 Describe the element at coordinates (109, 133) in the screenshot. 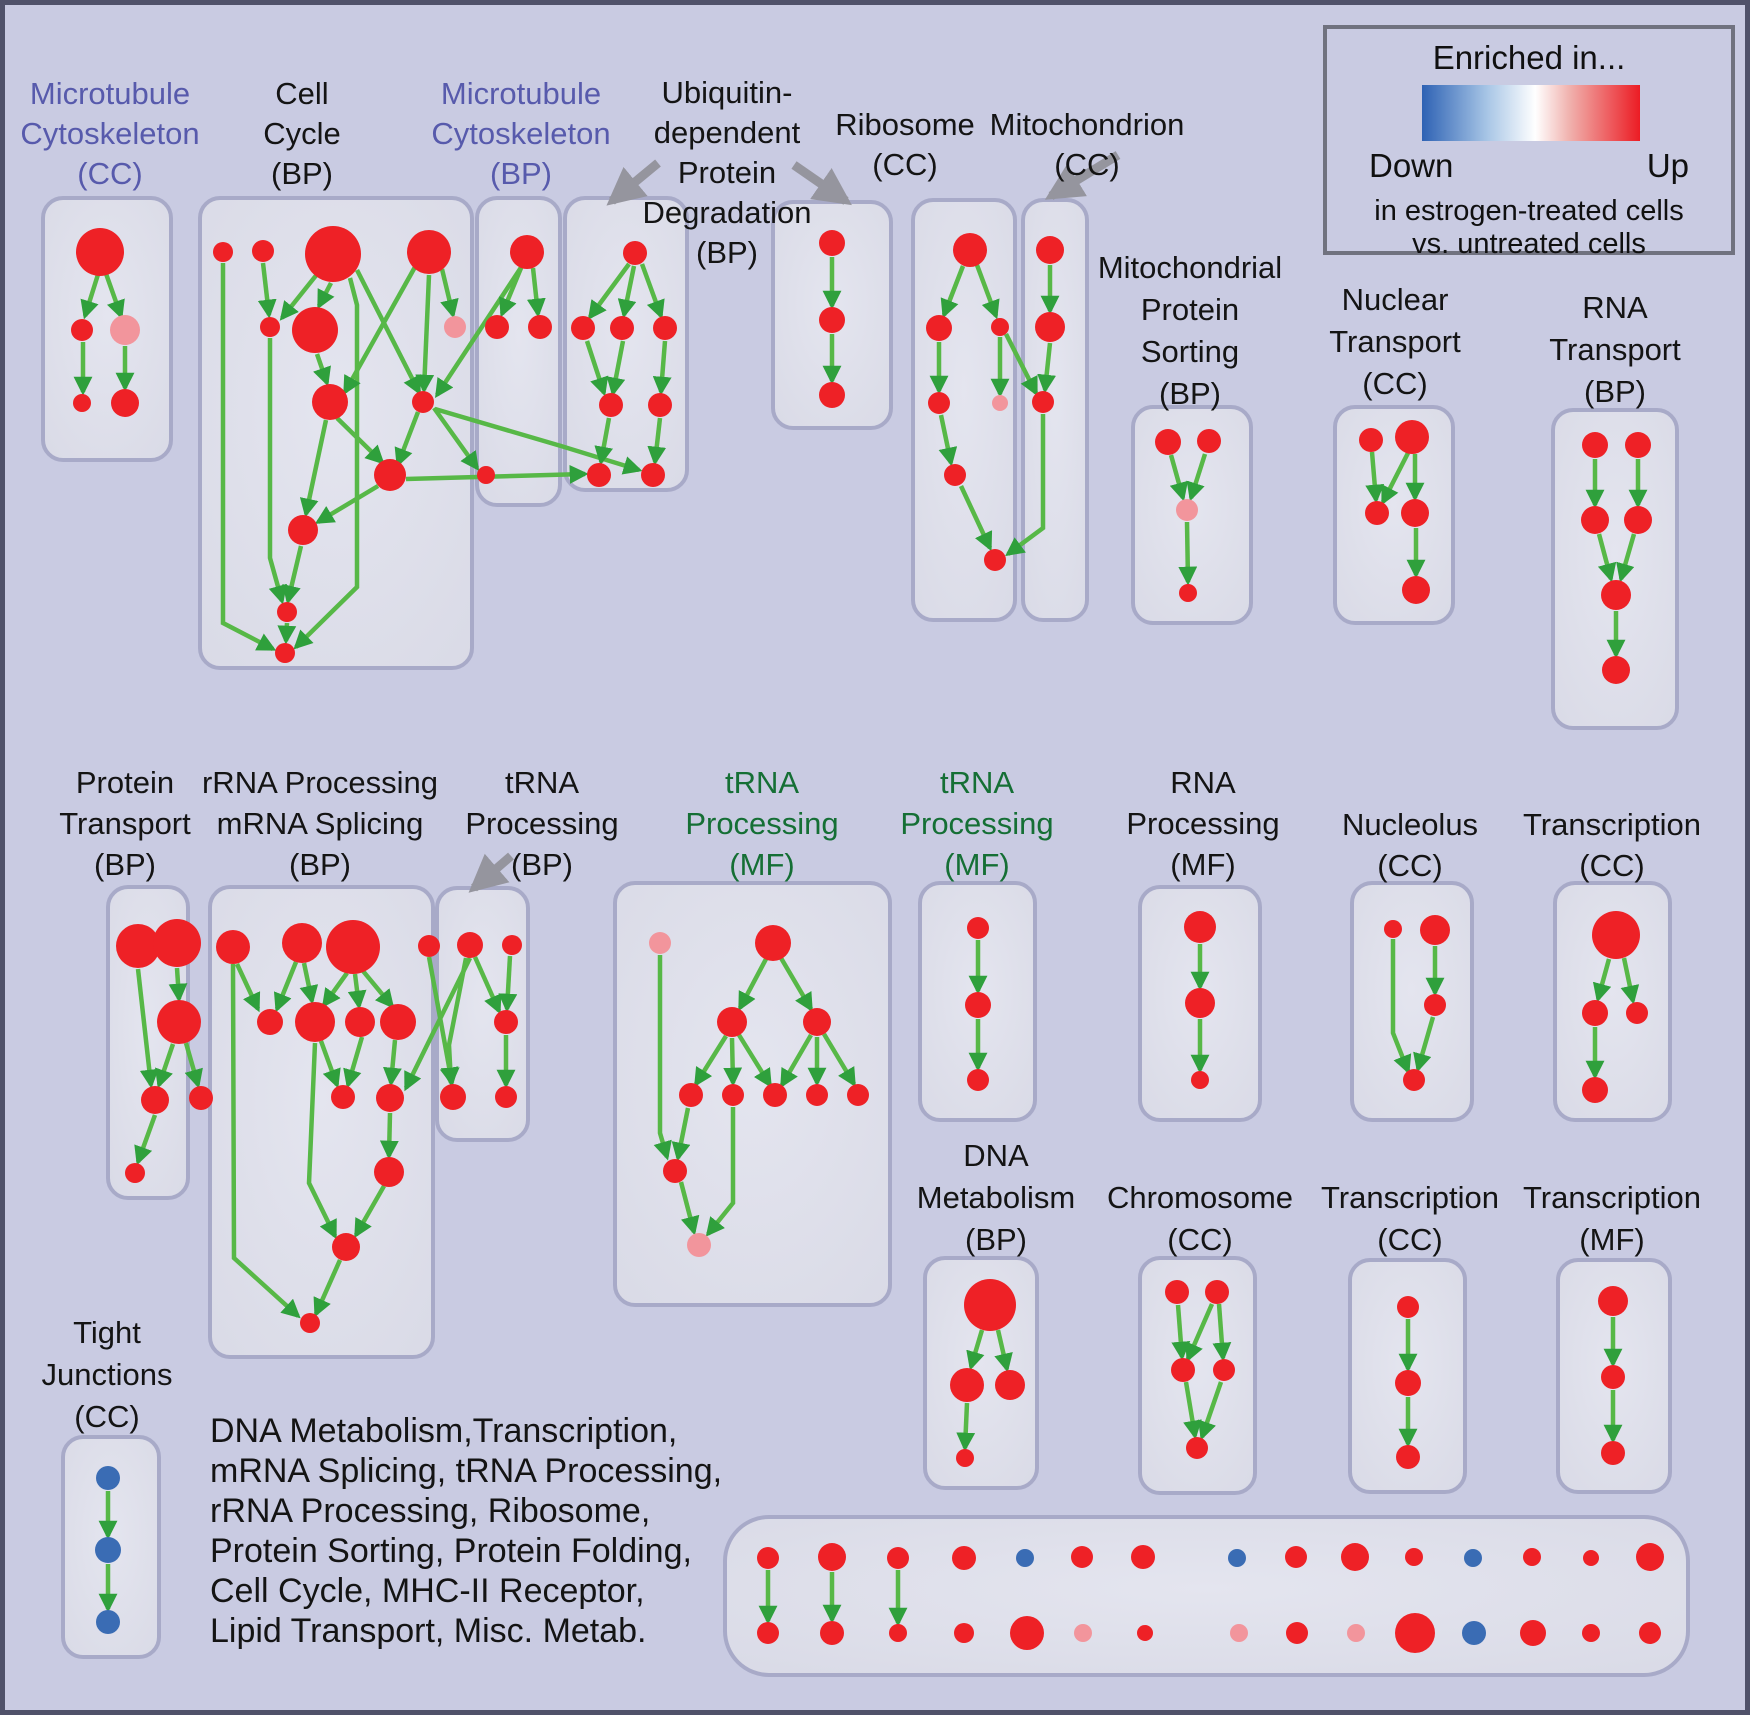

I see `cluster-label: Microtubule Cytoskeleton (CC)` at that location.